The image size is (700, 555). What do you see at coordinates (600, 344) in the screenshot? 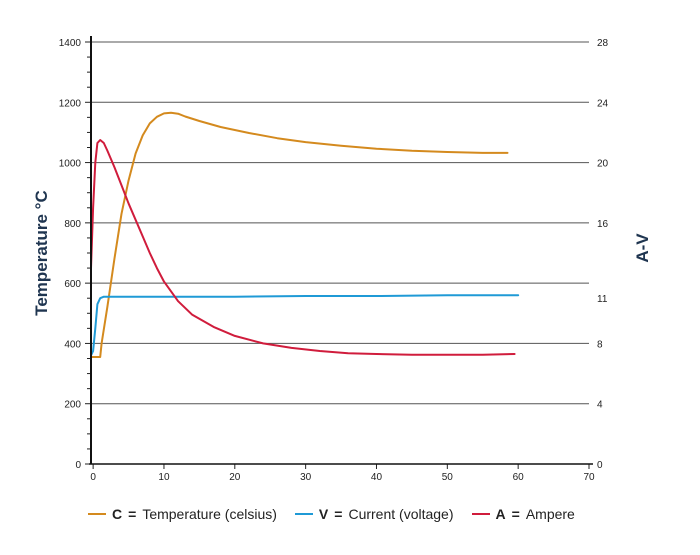
I see `y2-tick-label: 8` at bounding box center [600, 344].